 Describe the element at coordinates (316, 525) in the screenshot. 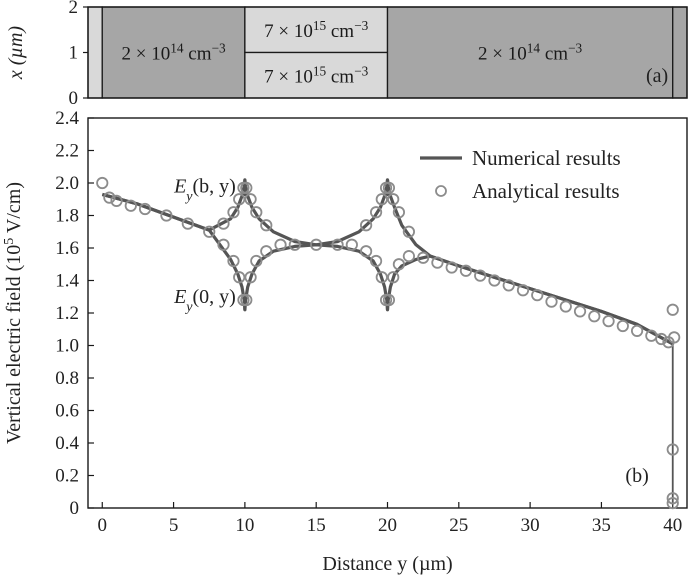

I see `x-tick-label: 15` at that location.